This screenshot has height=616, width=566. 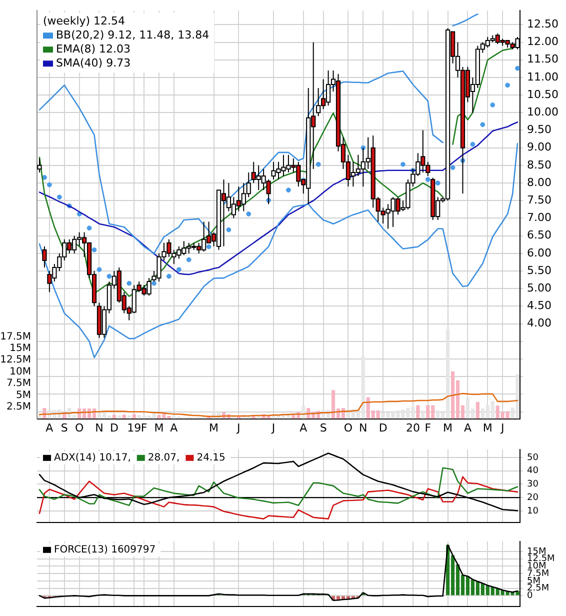 I want to click on y-tick-label: 6.50, so click(x=539, y=235).